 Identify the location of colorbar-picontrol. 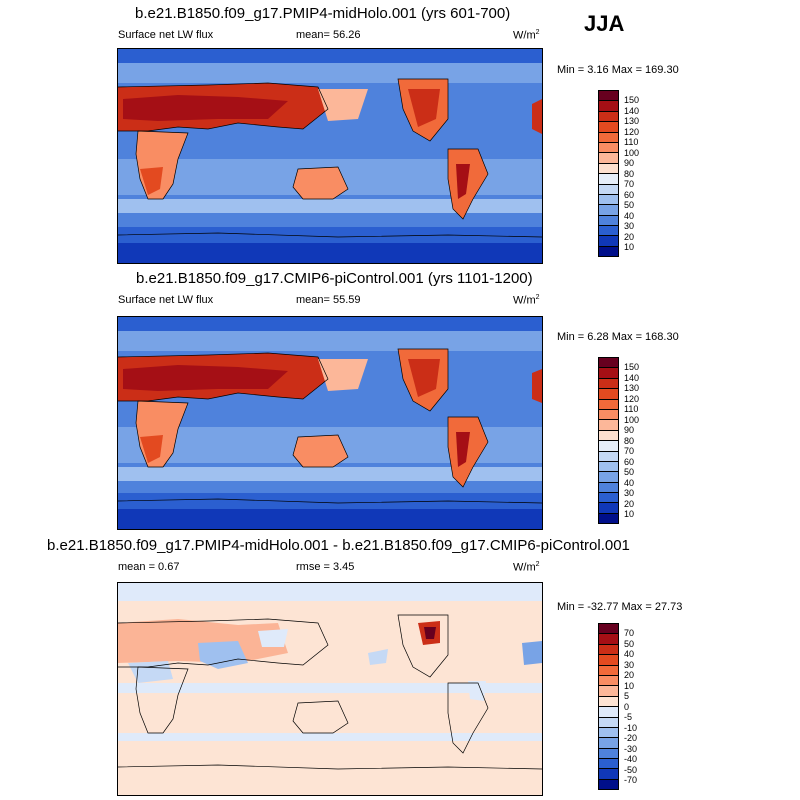
(608, 441).